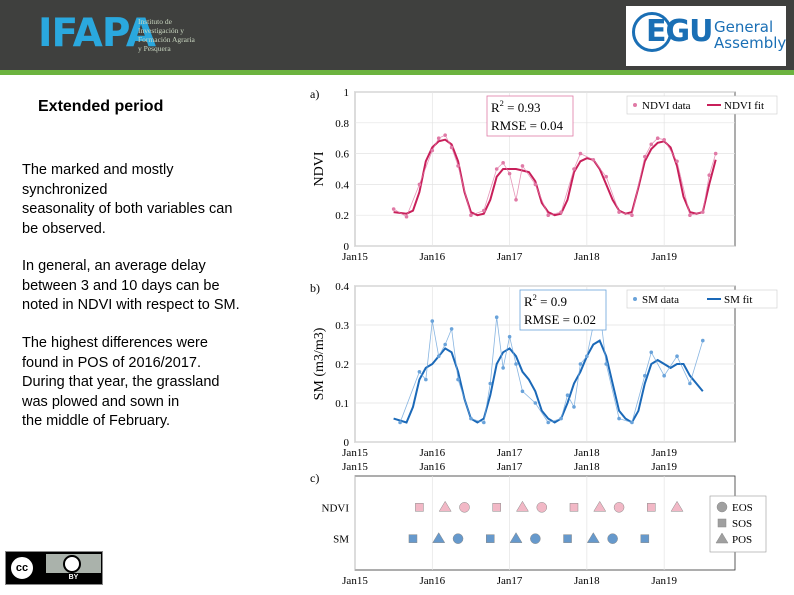 This screenshot has width=794, height=595. What do you see at coordinates (738, 300) in the screenshot?
I see `b-legend-fit-label: SM fit` at bounding box center [738, 300].